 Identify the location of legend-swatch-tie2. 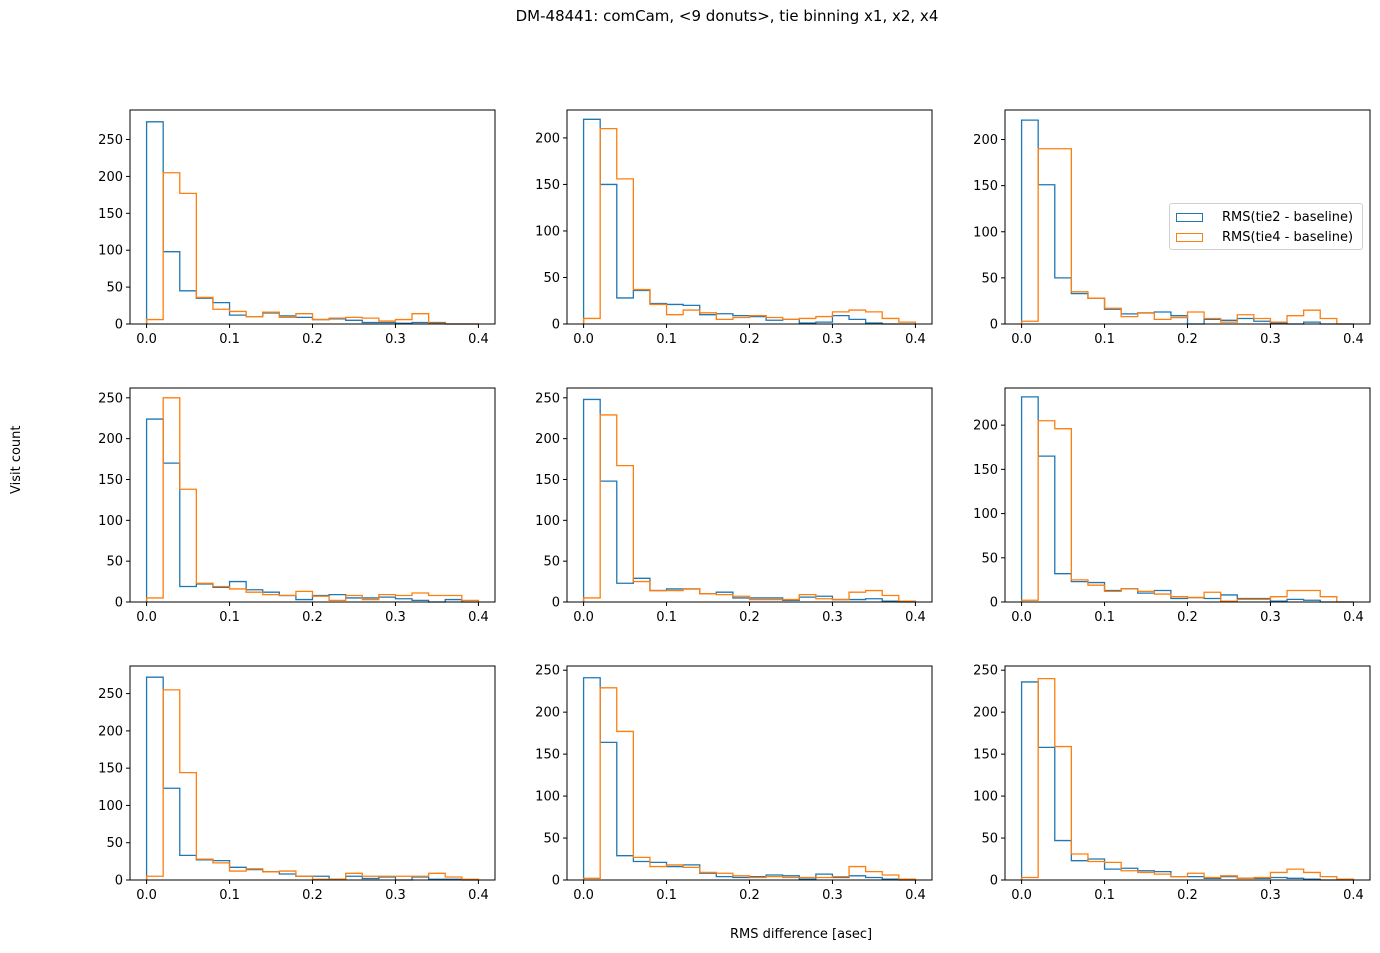
(1189, 217).